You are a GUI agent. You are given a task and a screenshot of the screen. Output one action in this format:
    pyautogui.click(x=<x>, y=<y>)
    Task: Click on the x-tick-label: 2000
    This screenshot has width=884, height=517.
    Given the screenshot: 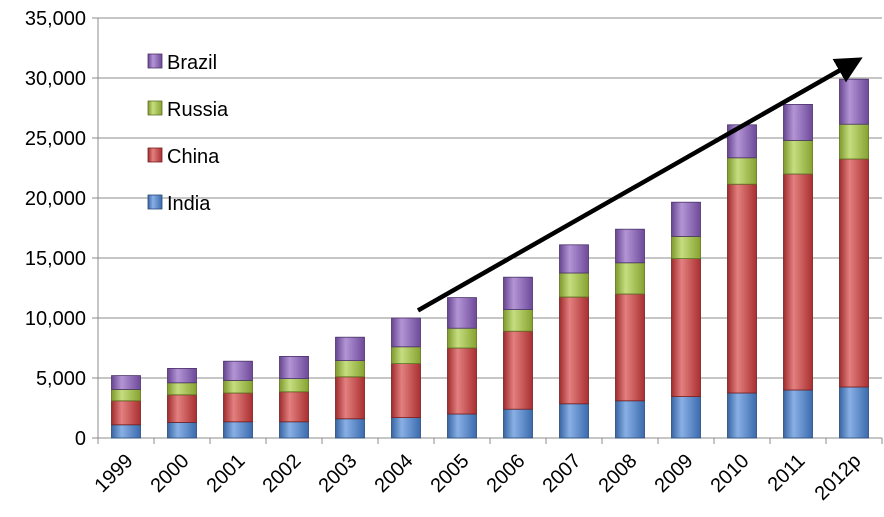 What is the action you would take?
    pyautogui.click(x=170, y=473)
    